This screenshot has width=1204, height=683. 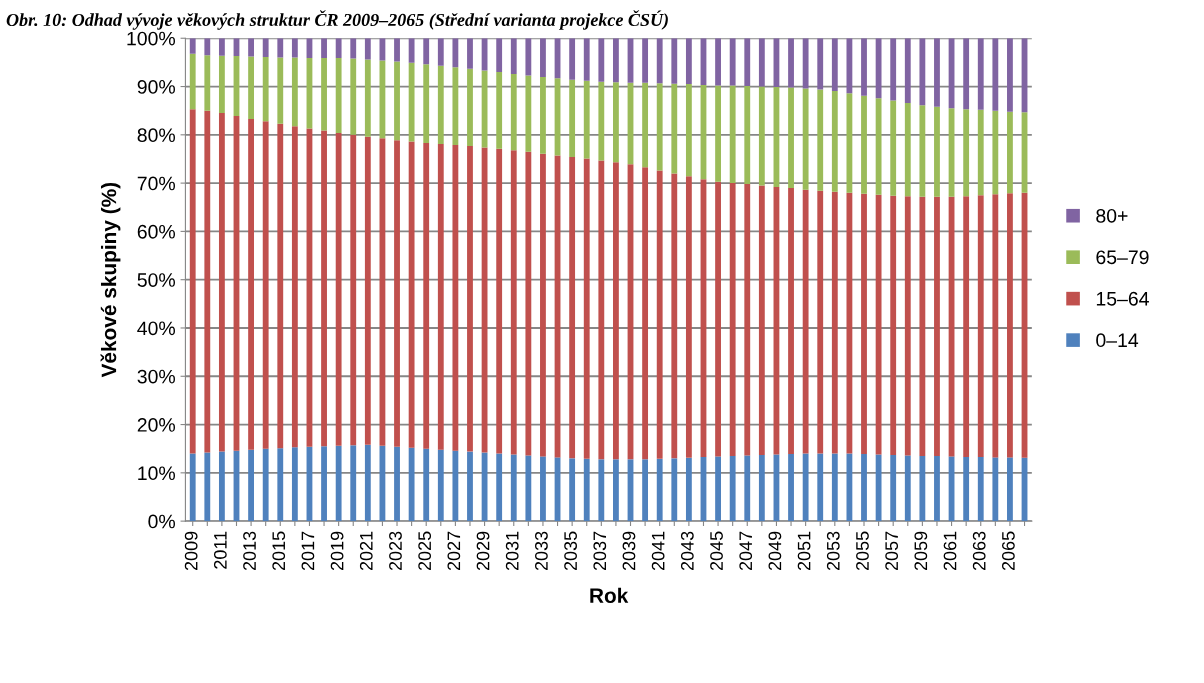 What do you see at coordinates (425, 551) in the screenshot?
I see `x-tick-label: 2025` at bounding box center [425, 551].